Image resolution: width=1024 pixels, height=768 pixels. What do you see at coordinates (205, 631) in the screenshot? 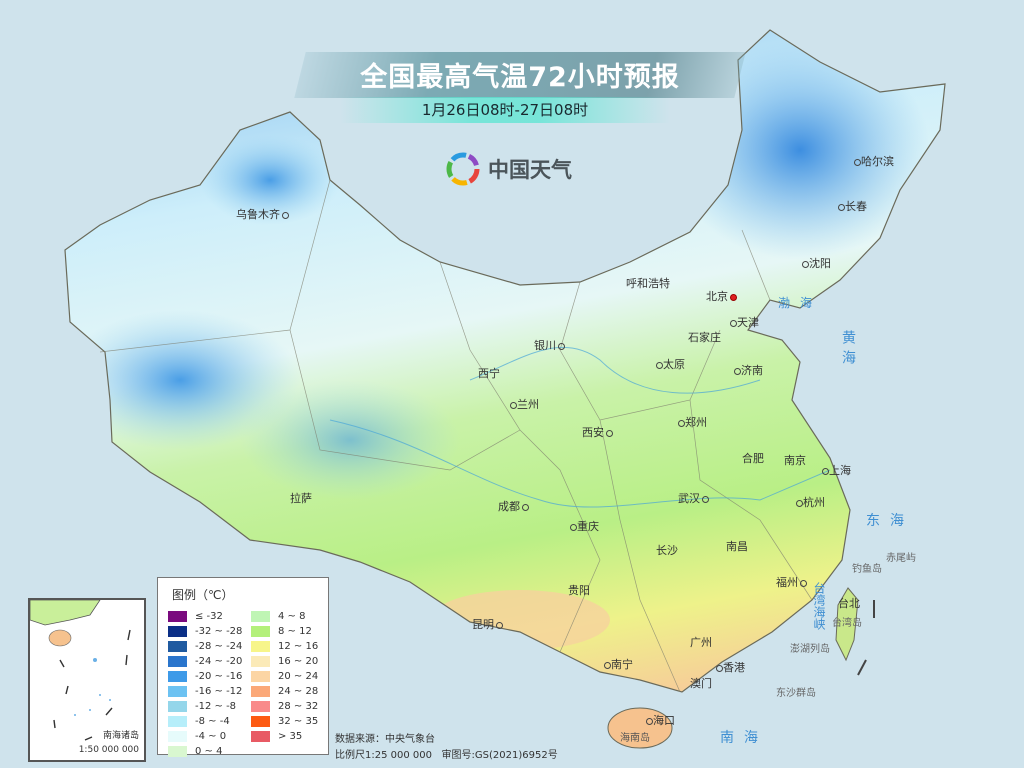
I see `legend-item: -32 ~ -28` at bounding box center [205, 631].